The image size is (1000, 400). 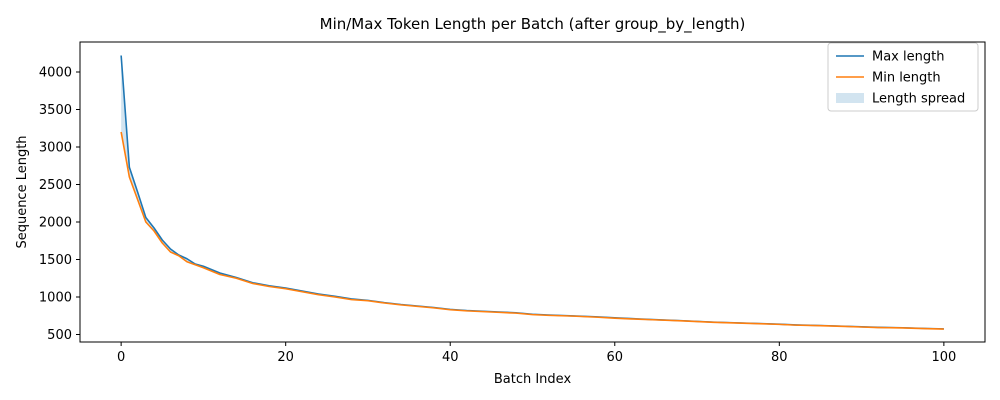 What do you see at coordinates (918, 99) in the screenshot?
I see `legend-spread-label: Length spread` at bounding box center [918, 99].